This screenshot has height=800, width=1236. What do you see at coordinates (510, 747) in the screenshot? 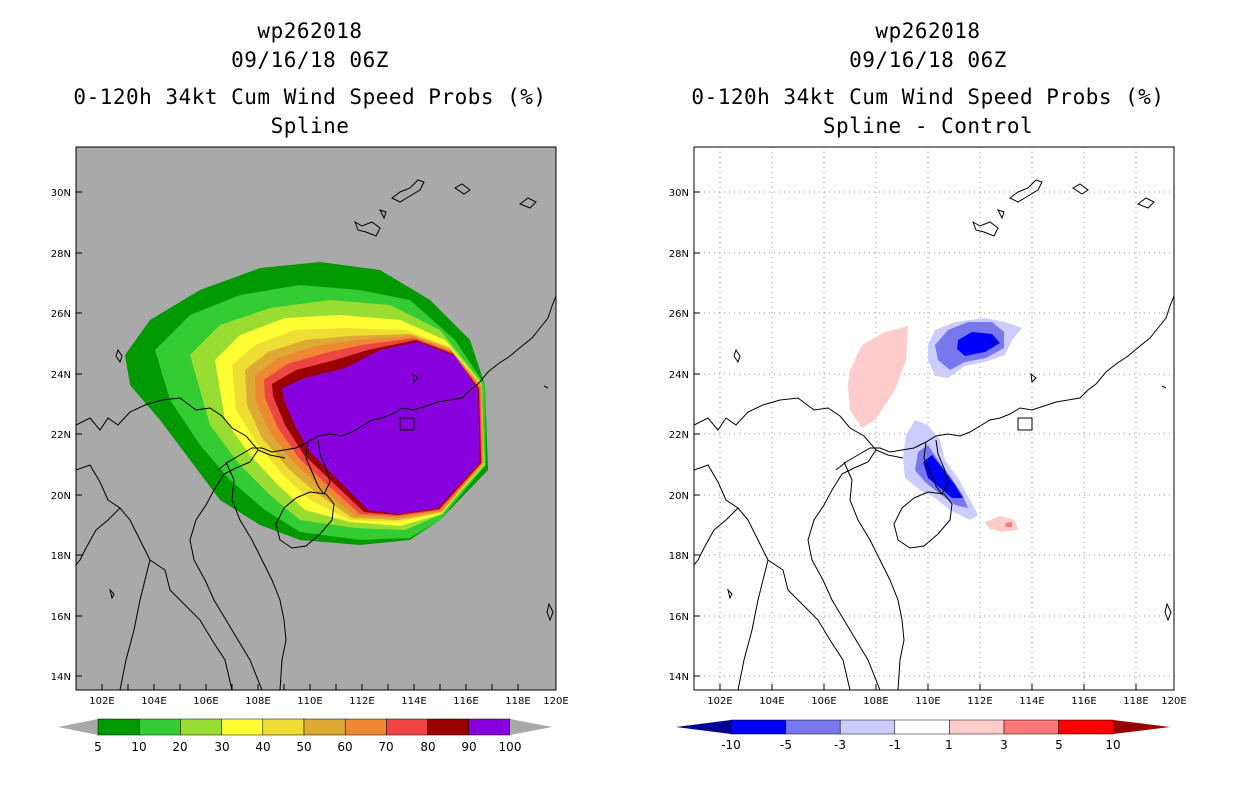
I see `colorbar-label: 100` at bounding box center [510, 747].